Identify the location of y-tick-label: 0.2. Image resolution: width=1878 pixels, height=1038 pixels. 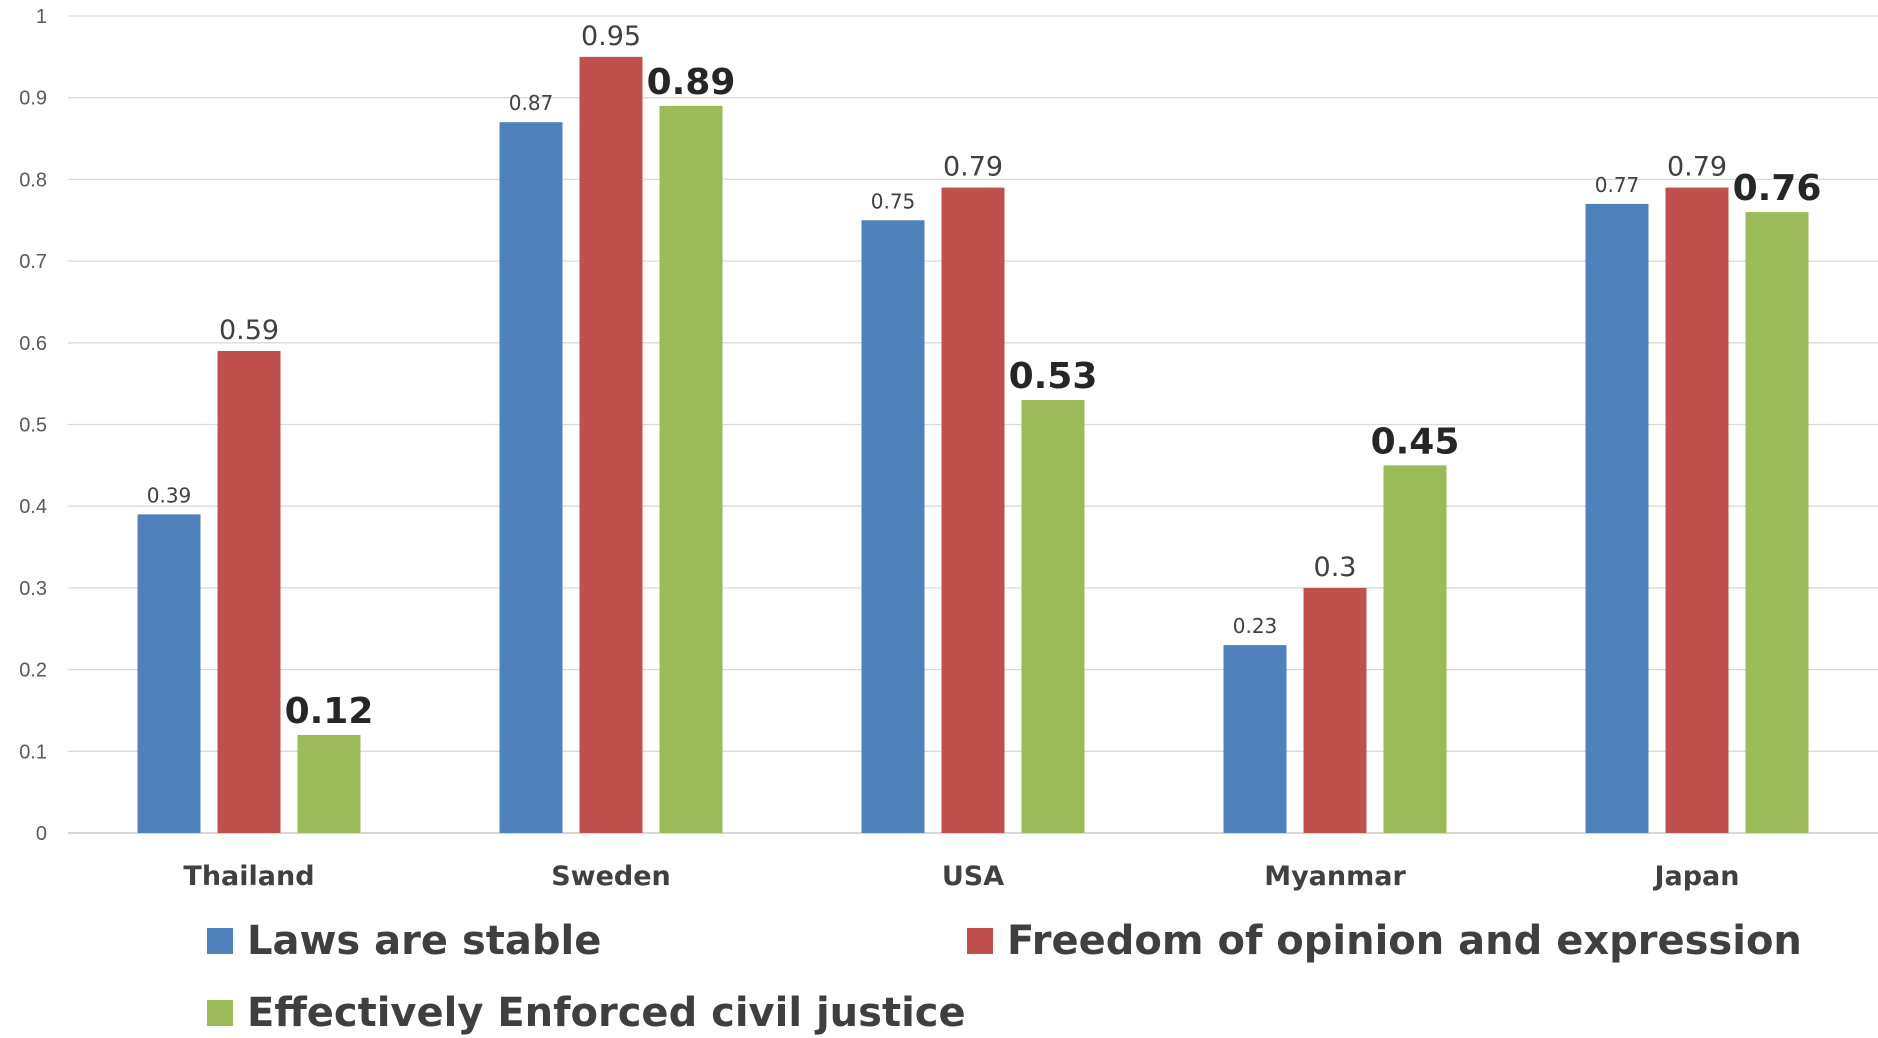
(33, 671).